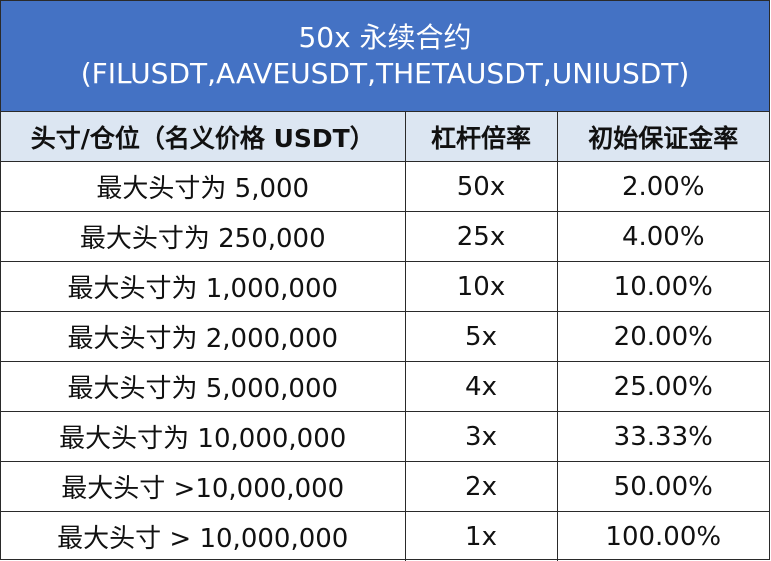 Image resolution: width=771 pixels, height=561 pixels. I want to click on table-row: 最大头寸为 250,000 25x 4.00%, so click(385, 236).